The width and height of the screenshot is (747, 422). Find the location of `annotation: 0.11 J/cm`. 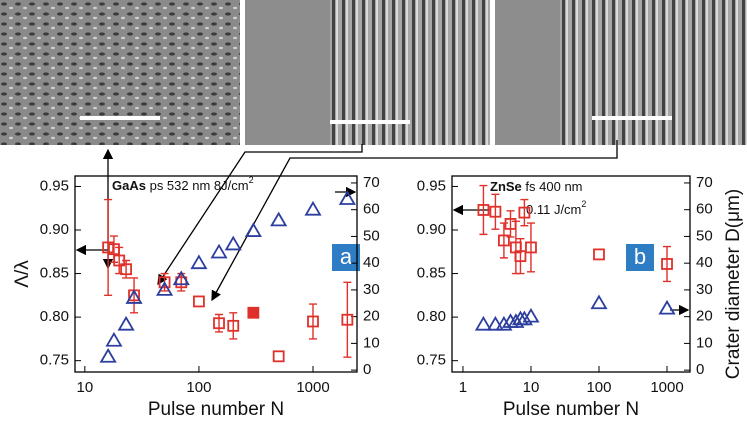

annotation: 0.11 J/cm is located at coordinates (553, 209).